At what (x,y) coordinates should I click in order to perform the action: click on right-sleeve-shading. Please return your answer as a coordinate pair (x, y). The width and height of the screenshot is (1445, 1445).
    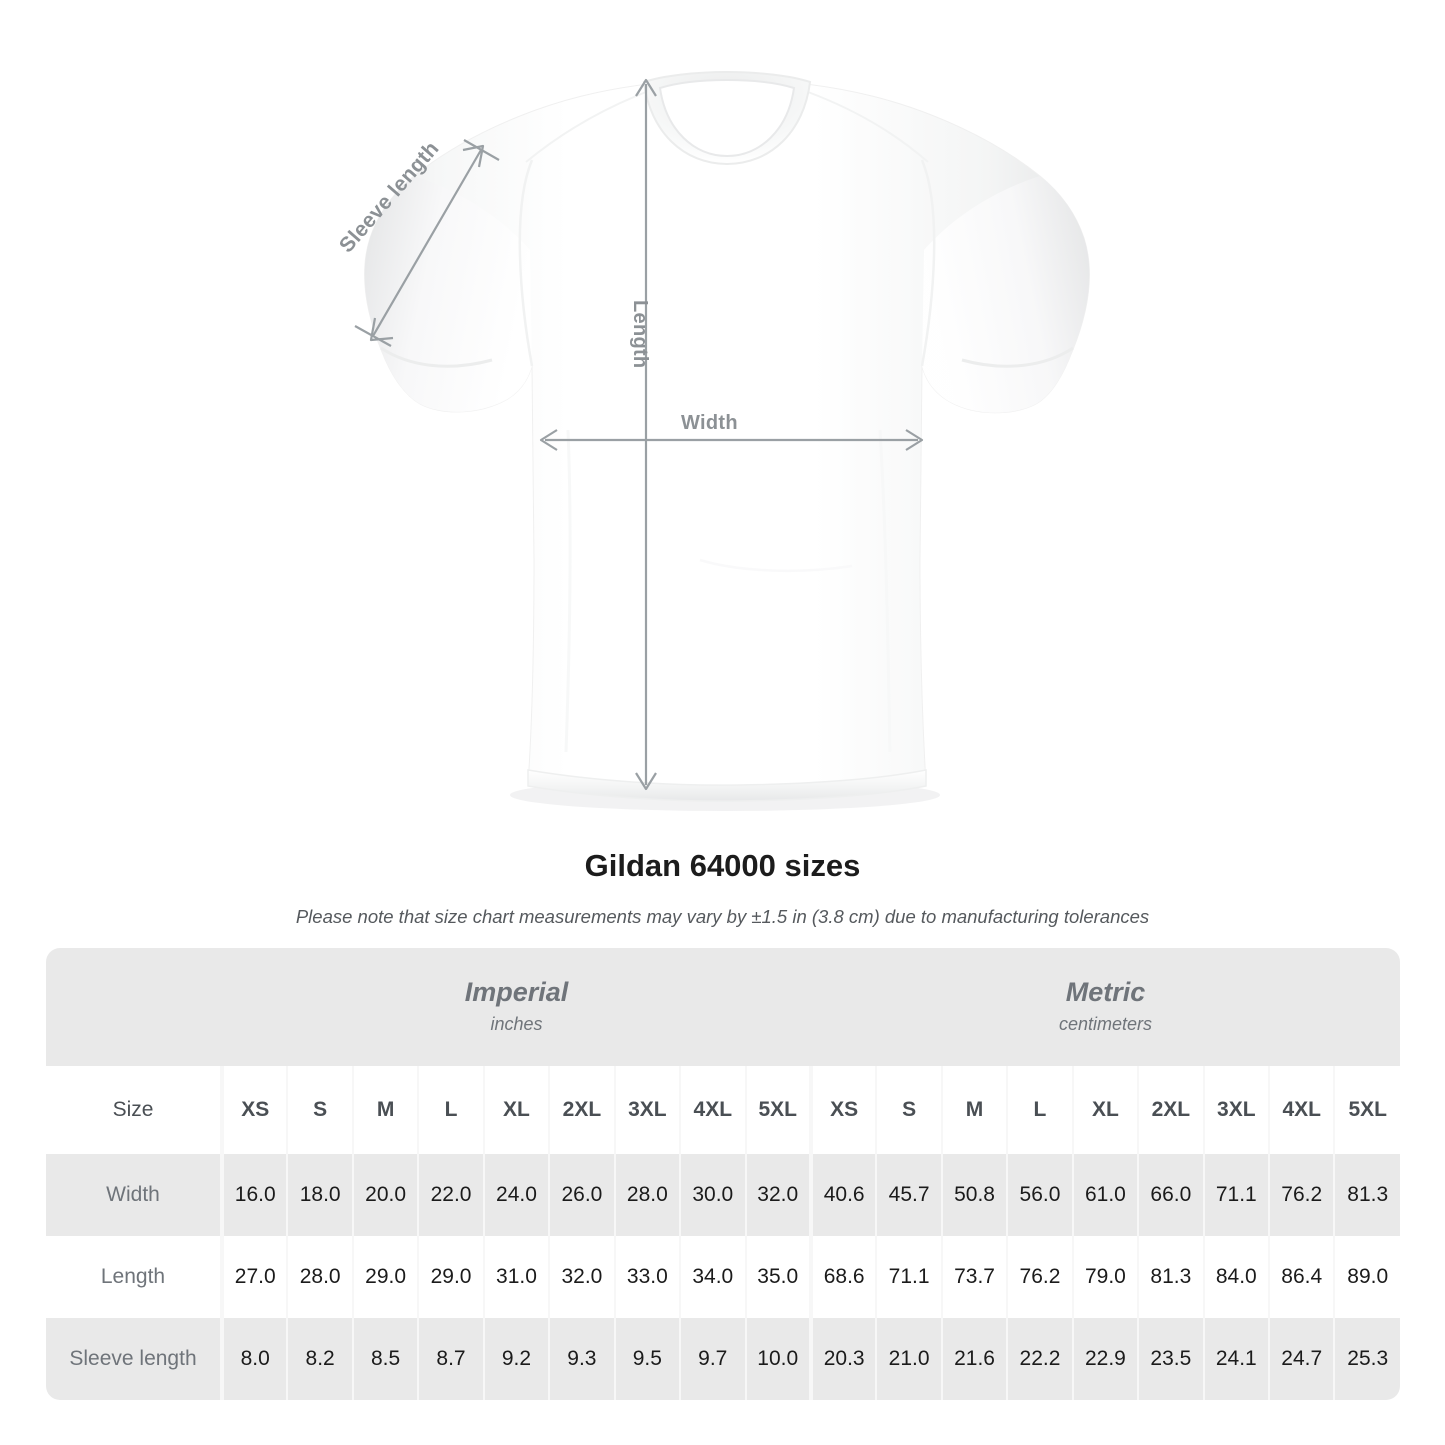
    Looking at the image, I should click on (1006, 294).